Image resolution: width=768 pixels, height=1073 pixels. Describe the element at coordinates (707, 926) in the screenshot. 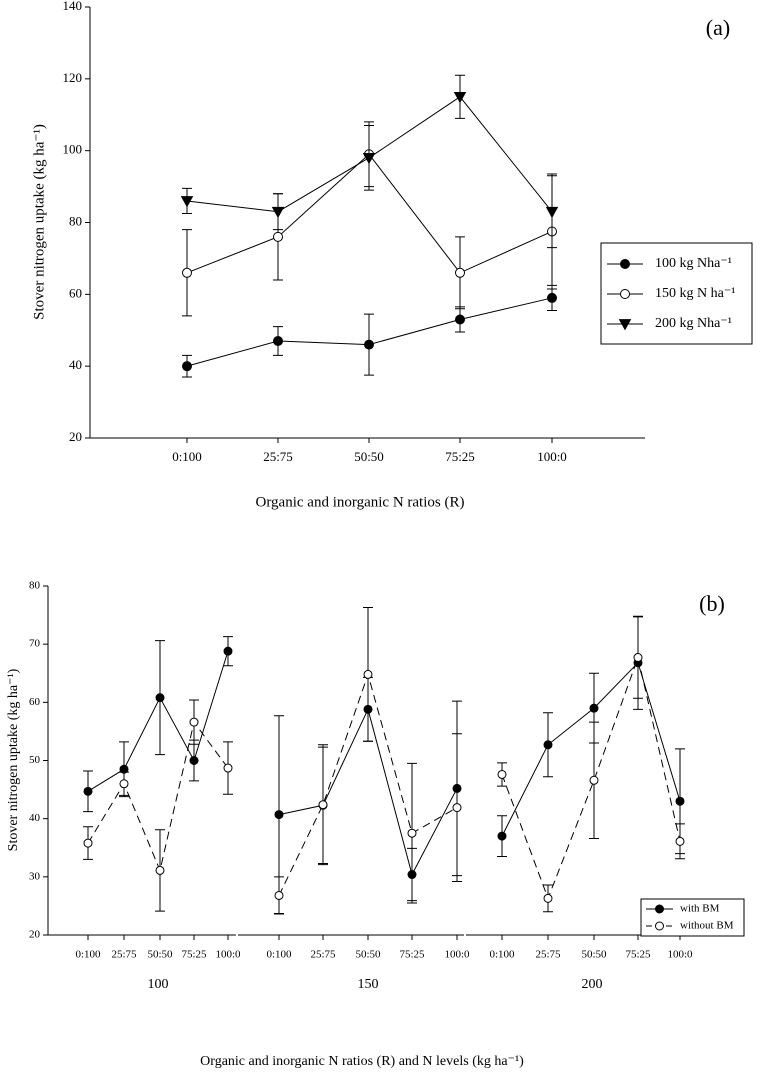

I see `legend-label: without BM` at that location.